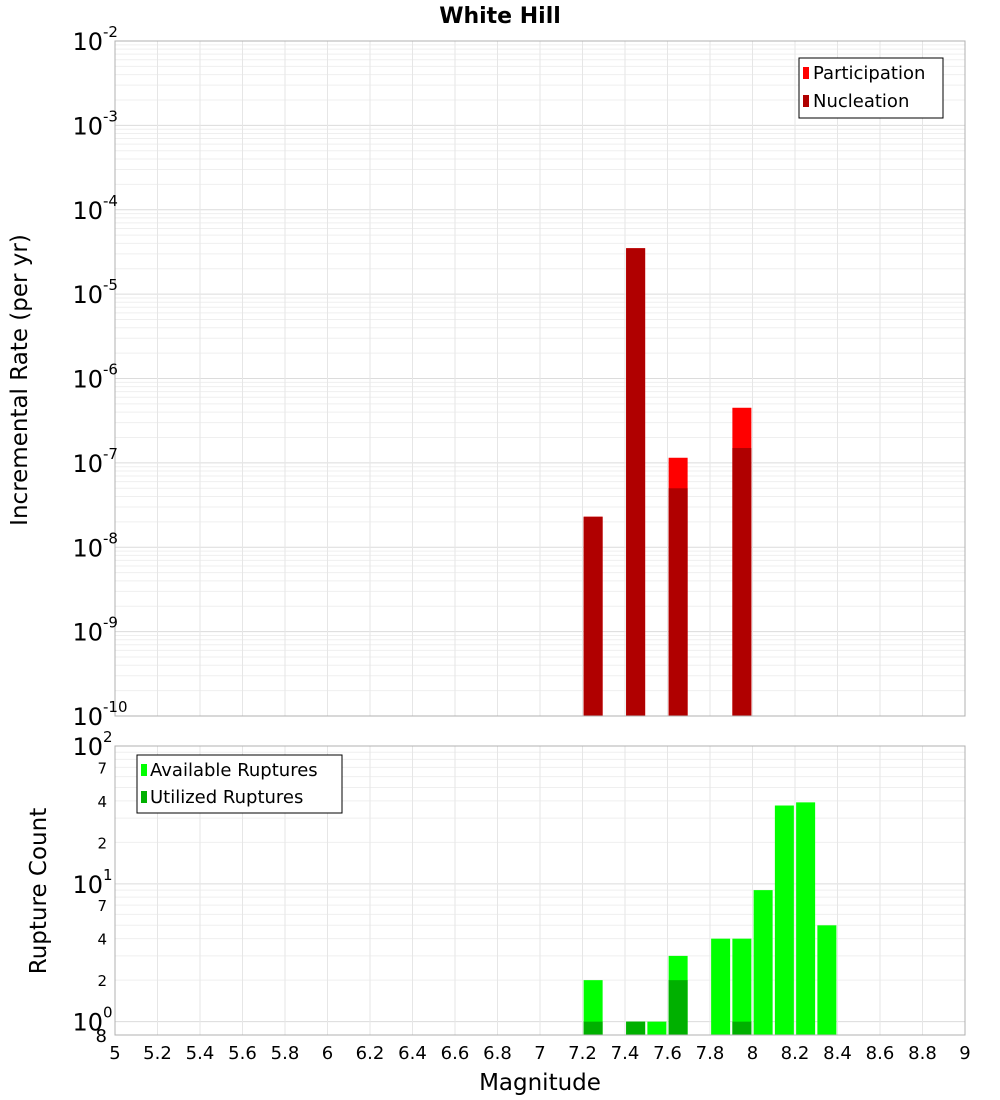  I want to click on y-tick-exponent: -6, so click(110, 370).